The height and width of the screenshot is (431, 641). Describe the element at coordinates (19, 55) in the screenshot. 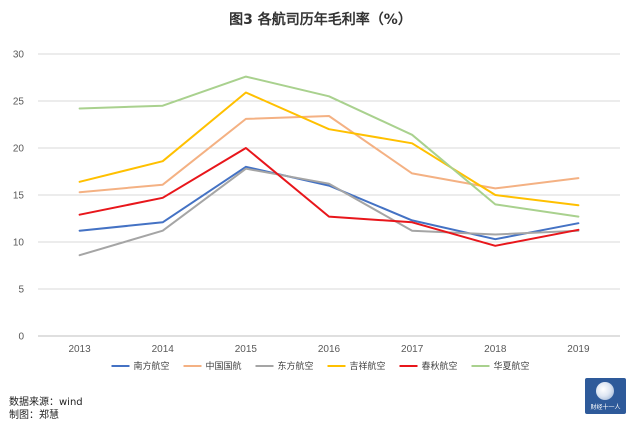

I see `y-tick-label: 30` at that location.